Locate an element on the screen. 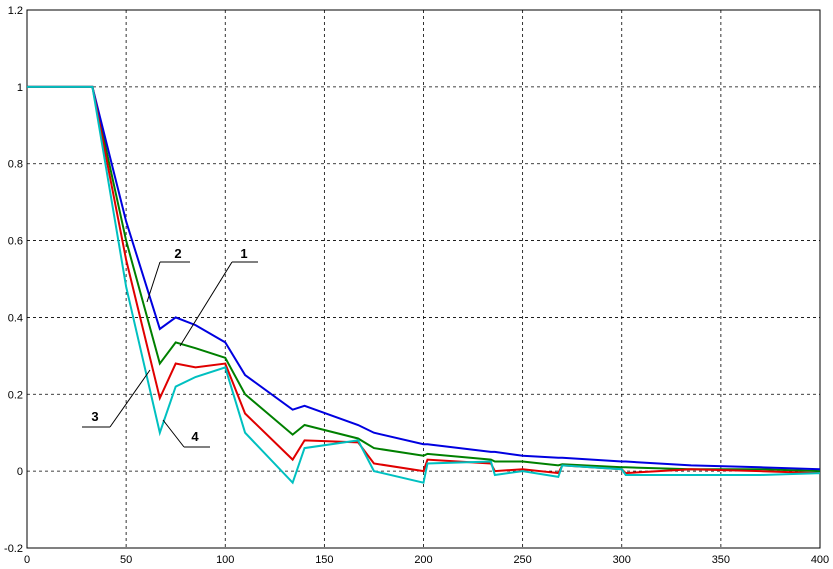 Image resolution: width=833 pixels, height=569 pixels. x-tick-label: 200 is located at coordinates (423, 560).